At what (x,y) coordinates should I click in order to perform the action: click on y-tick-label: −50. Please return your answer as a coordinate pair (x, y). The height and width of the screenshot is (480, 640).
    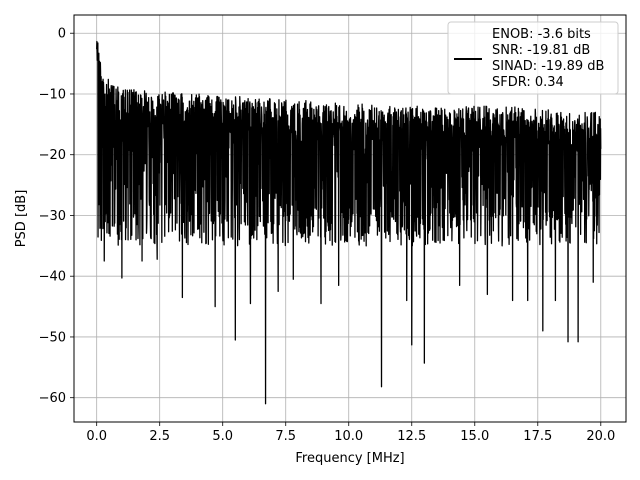
    Looking at the image, I should click on (52, 337).